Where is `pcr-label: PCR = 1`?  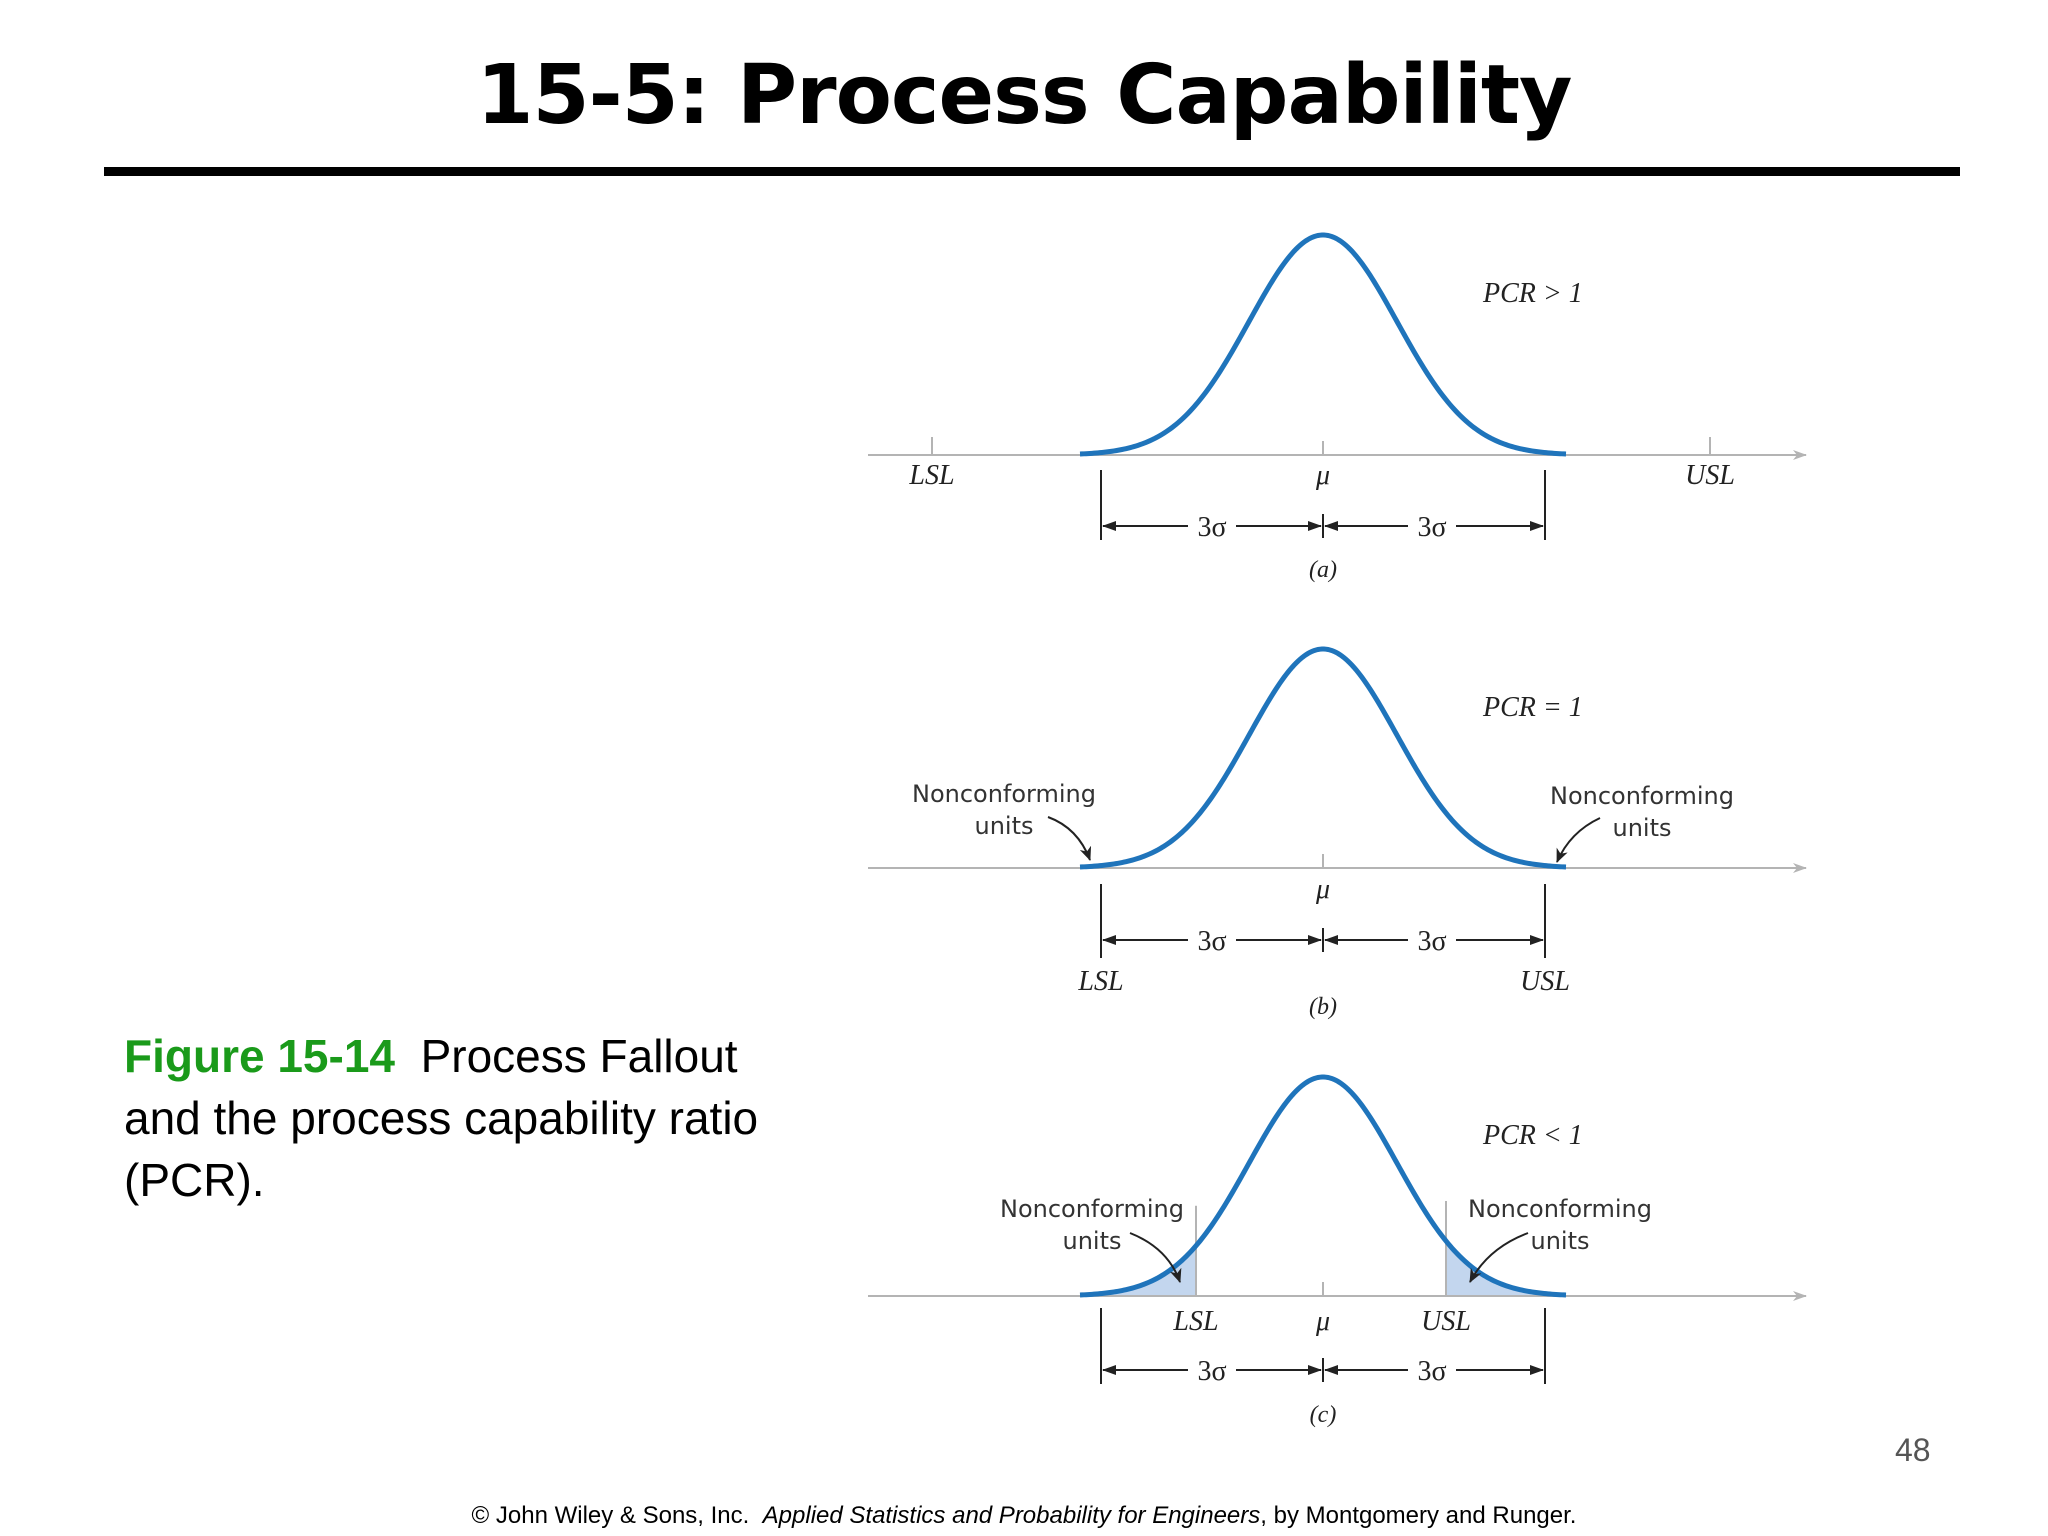
pcr-label: PCR = 1 is located at coordinates (1532, 707).